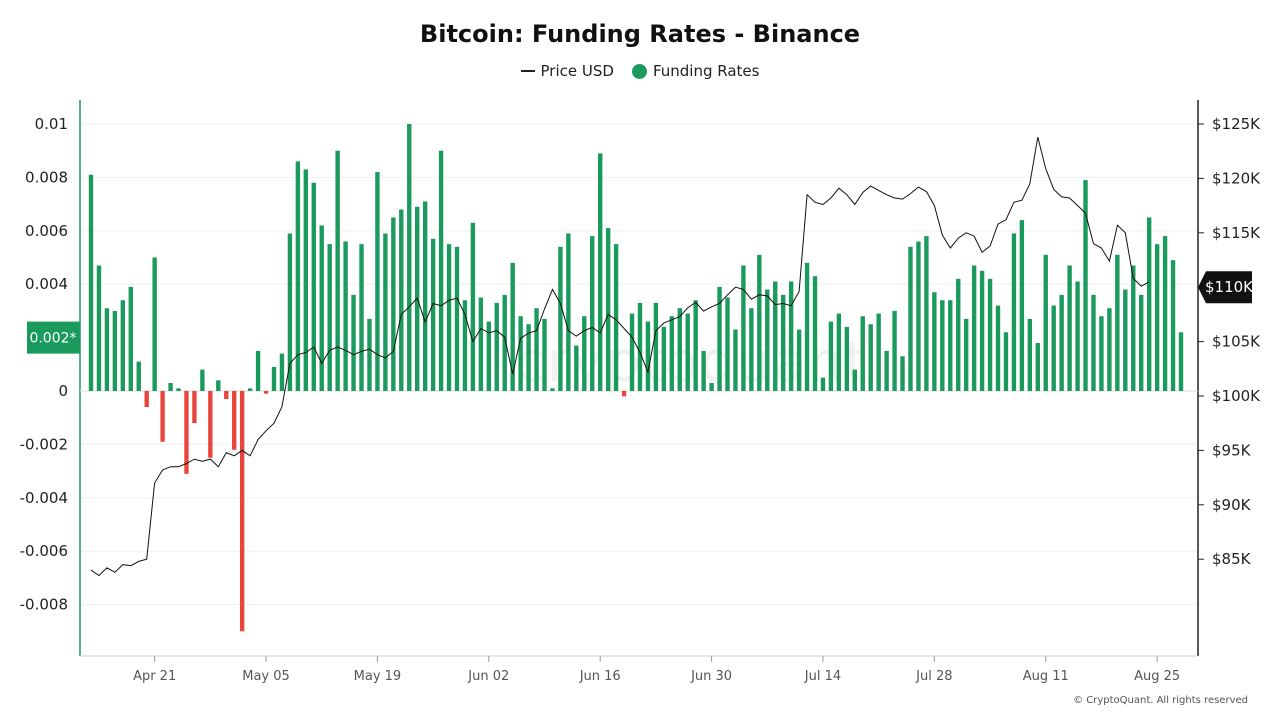  I want to click on y-right-tick-label: $125K, so click(1236, 124).